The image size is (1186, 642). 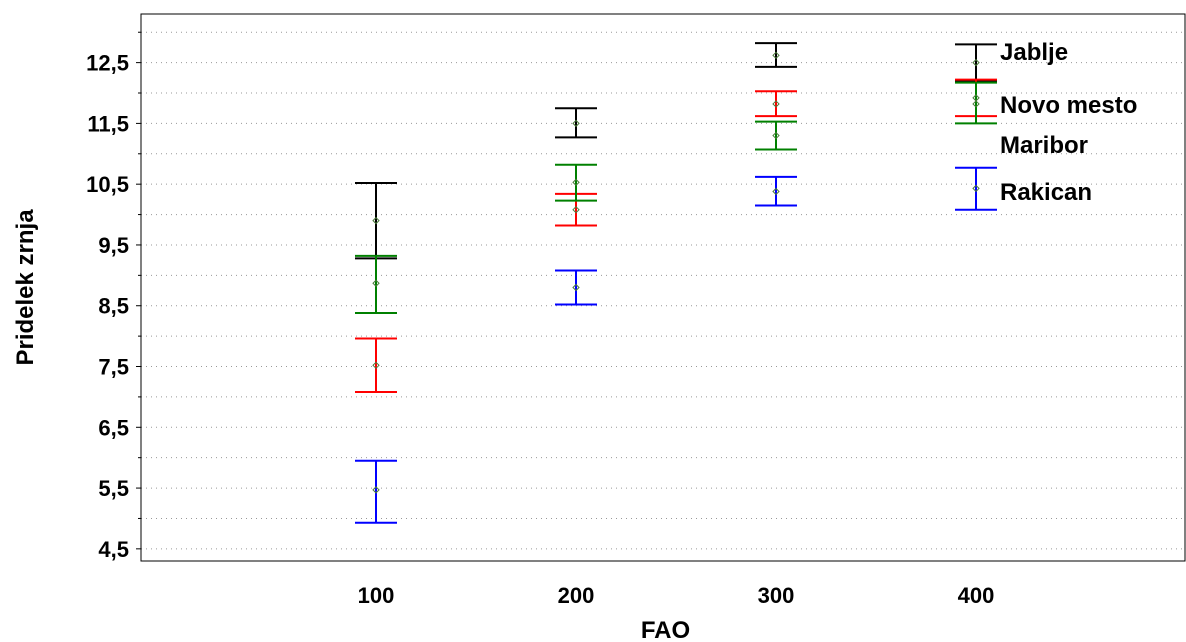 I want to click on y-tick-label: 12,5, so click(x=107, y=63).